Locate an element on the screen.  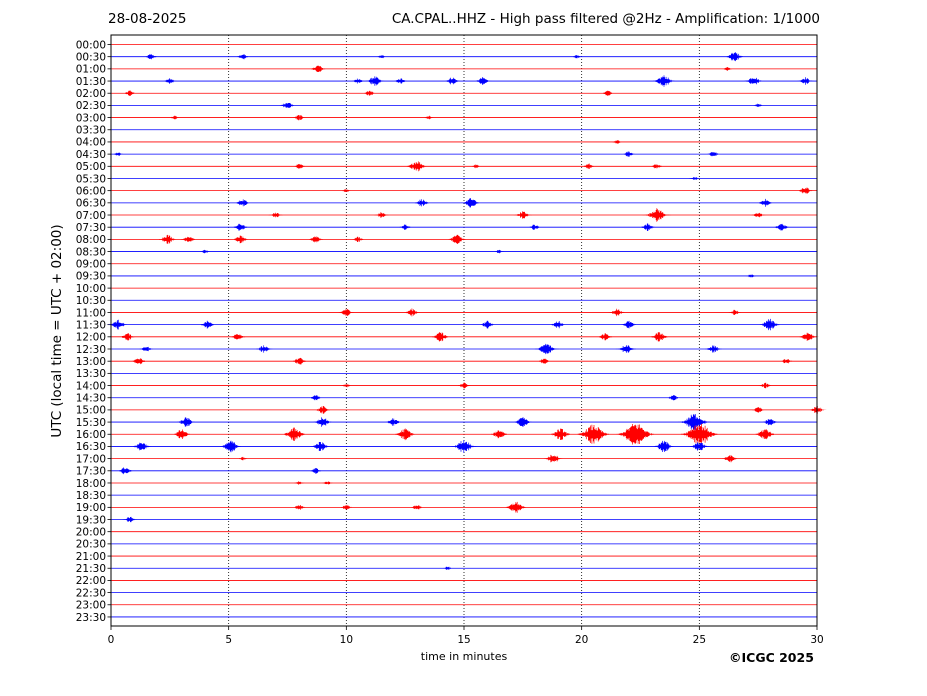
row-label: 10:30 is located at coordinates (91, 301).